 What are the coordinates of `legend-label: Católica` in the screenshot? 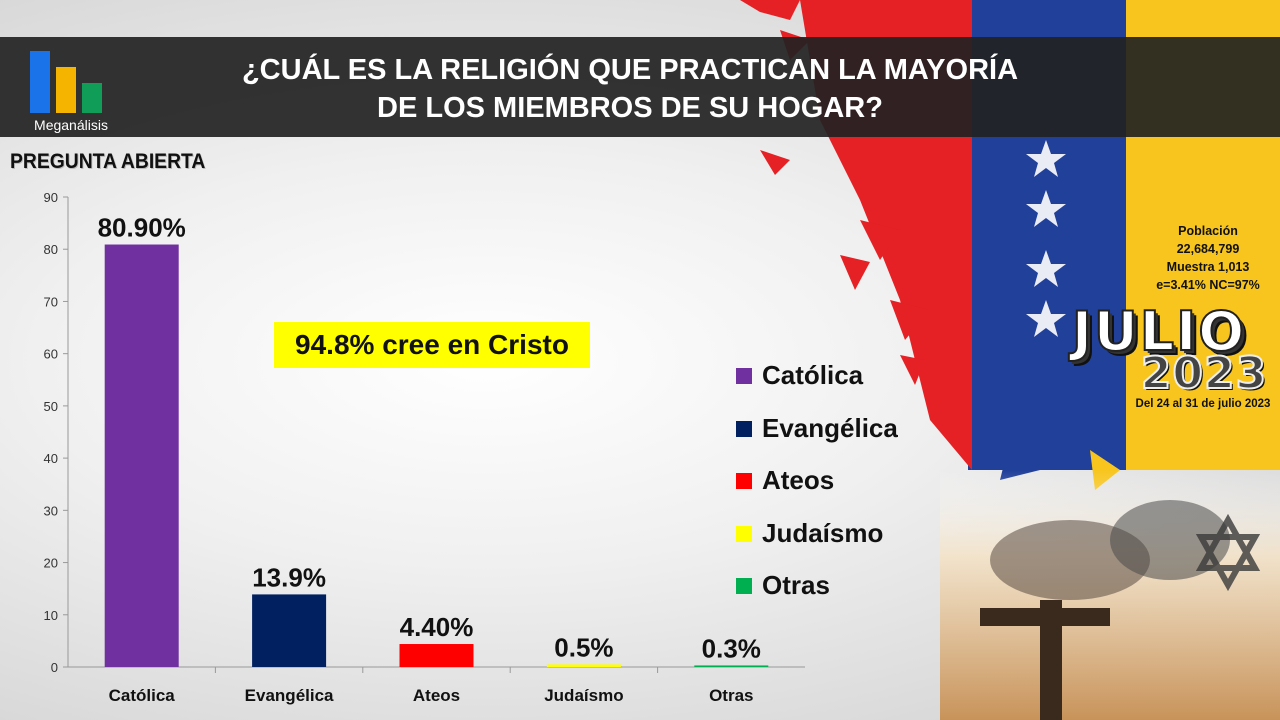 It's located at (813, 375).